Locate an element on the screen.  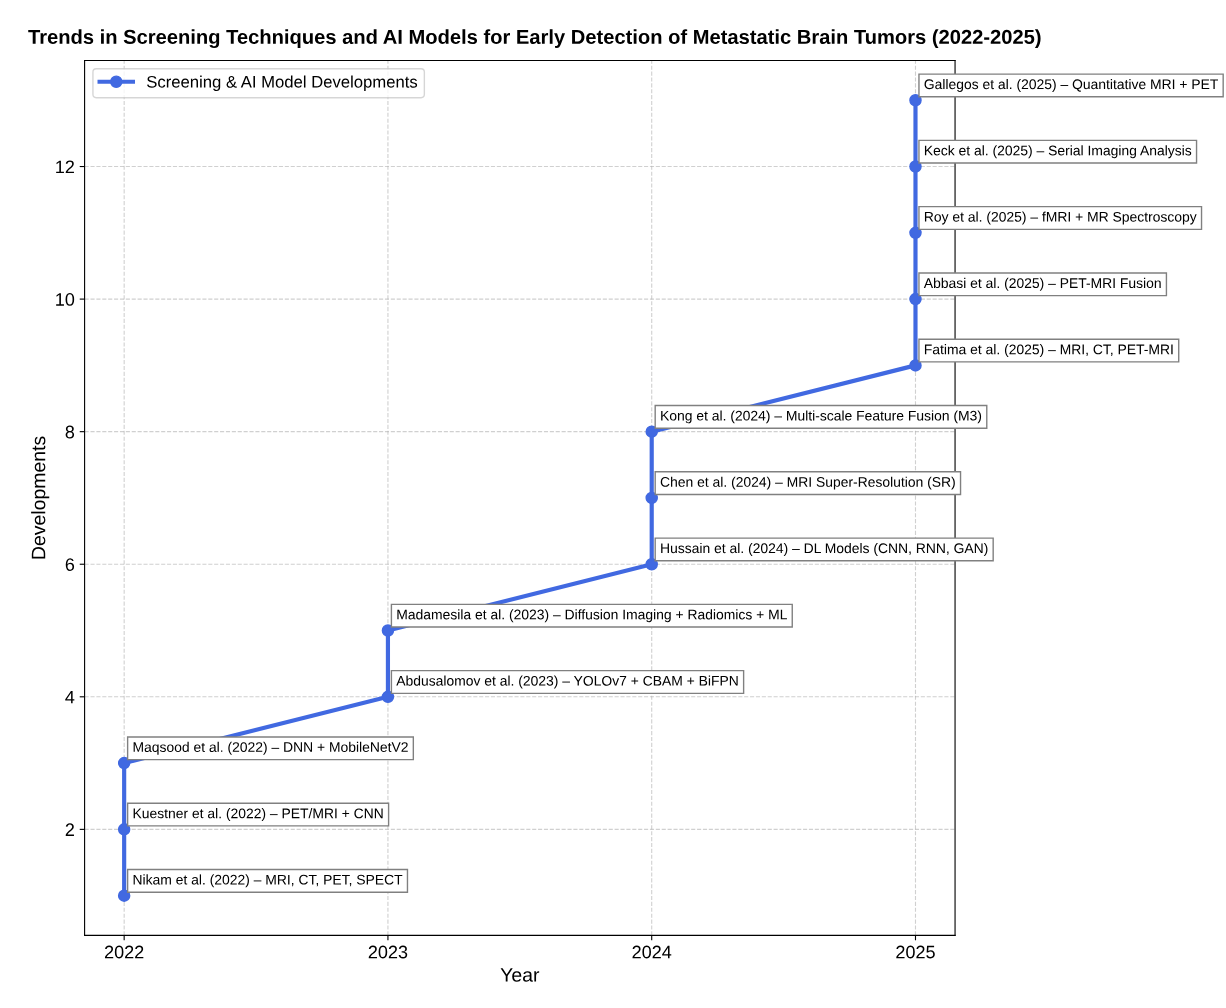
legend-label: Screening & AI Model Developments is located at coordinates (282, 83).